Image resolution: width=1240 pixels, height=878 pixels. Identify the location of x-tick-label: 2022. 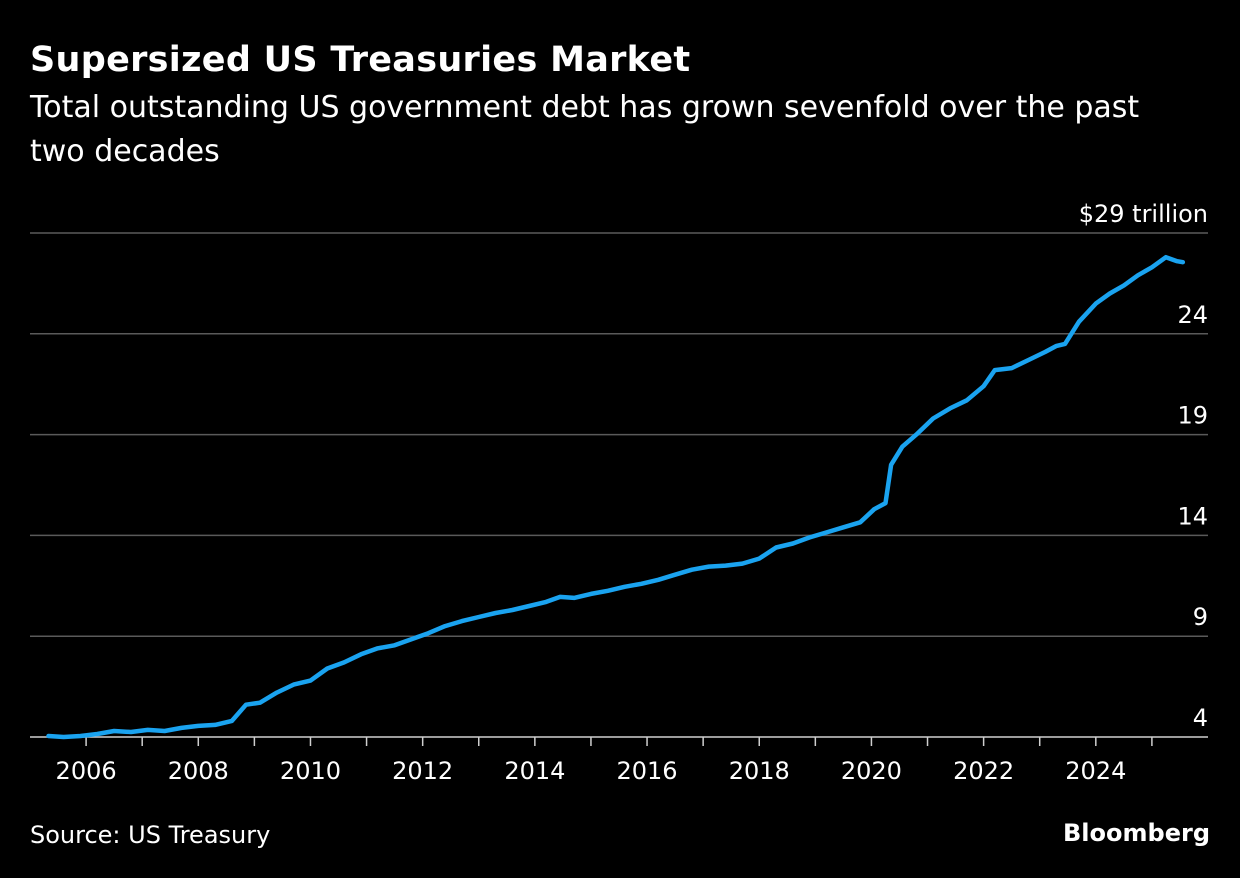
(983, 771).